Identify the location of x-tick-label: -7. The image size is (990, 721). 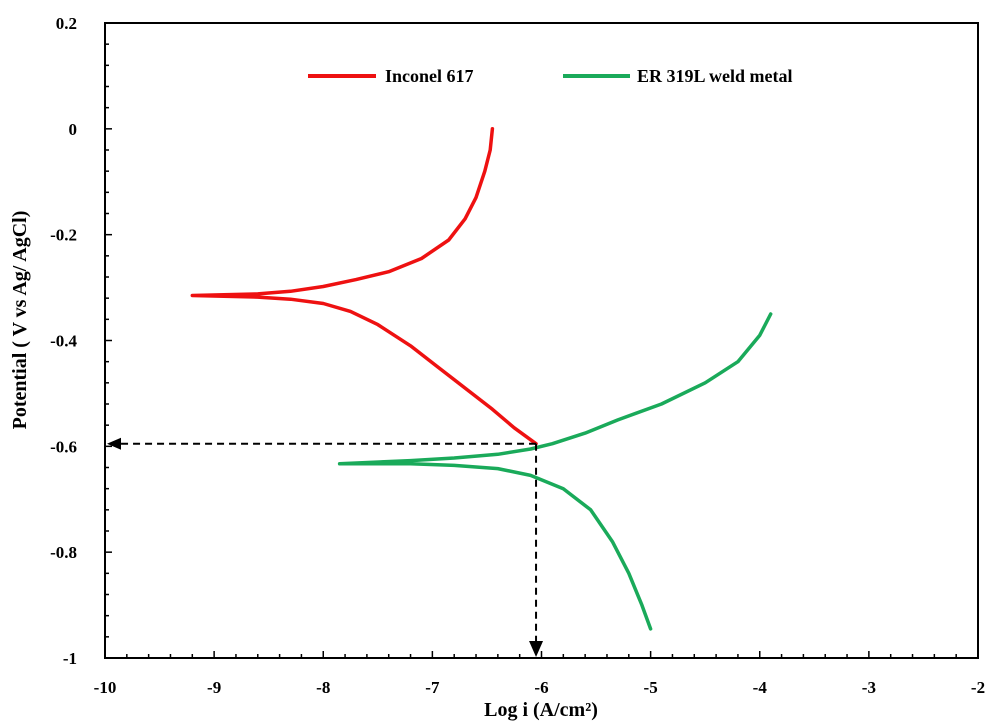
(432, 687).